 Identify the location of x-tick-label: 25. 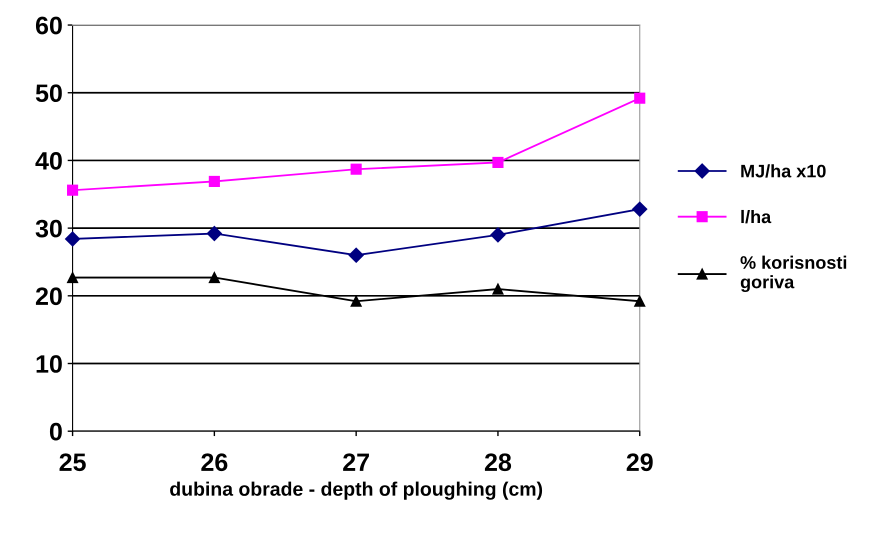
(73, 462).